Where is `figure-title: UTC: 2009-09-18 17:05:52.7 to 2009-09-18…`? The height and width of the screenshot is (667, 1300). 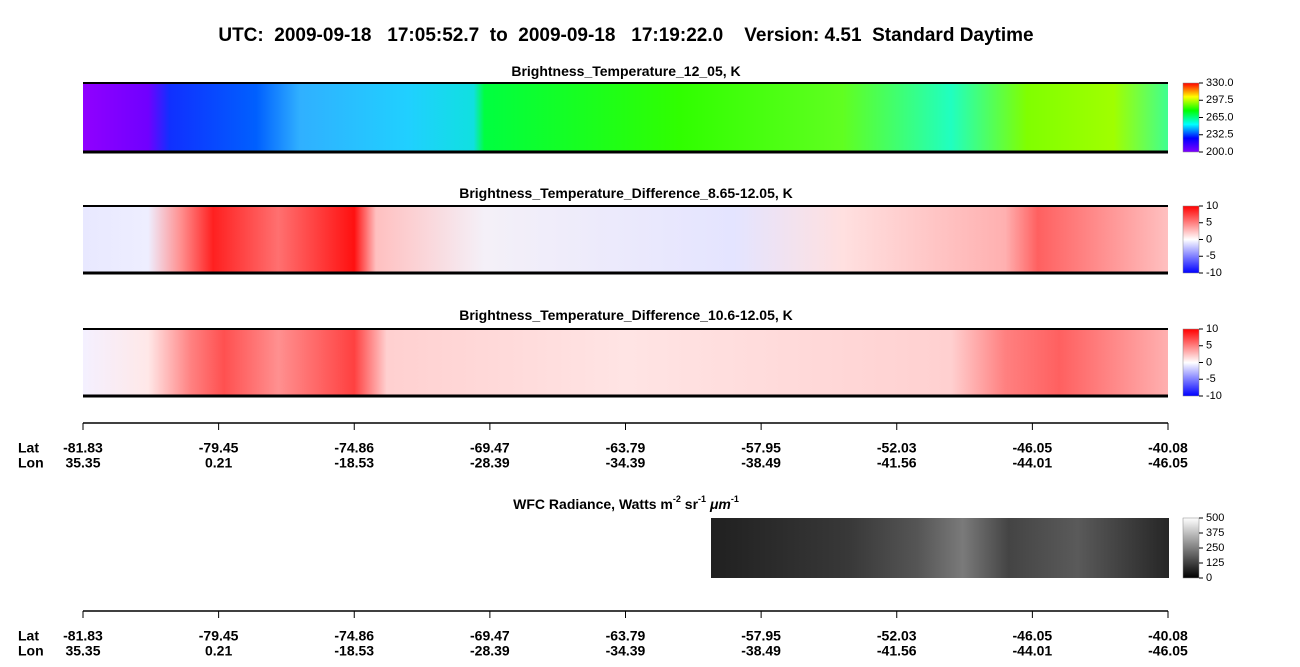
figure-title: UTC: 2009-09-18 17:05:52.7 to 2009-09-18… is located at coordinates (625, 35).